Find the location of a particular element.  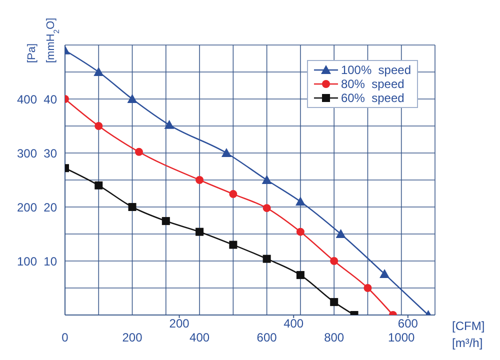

legend-label: 80% speed is located at coordinates (372, 84).